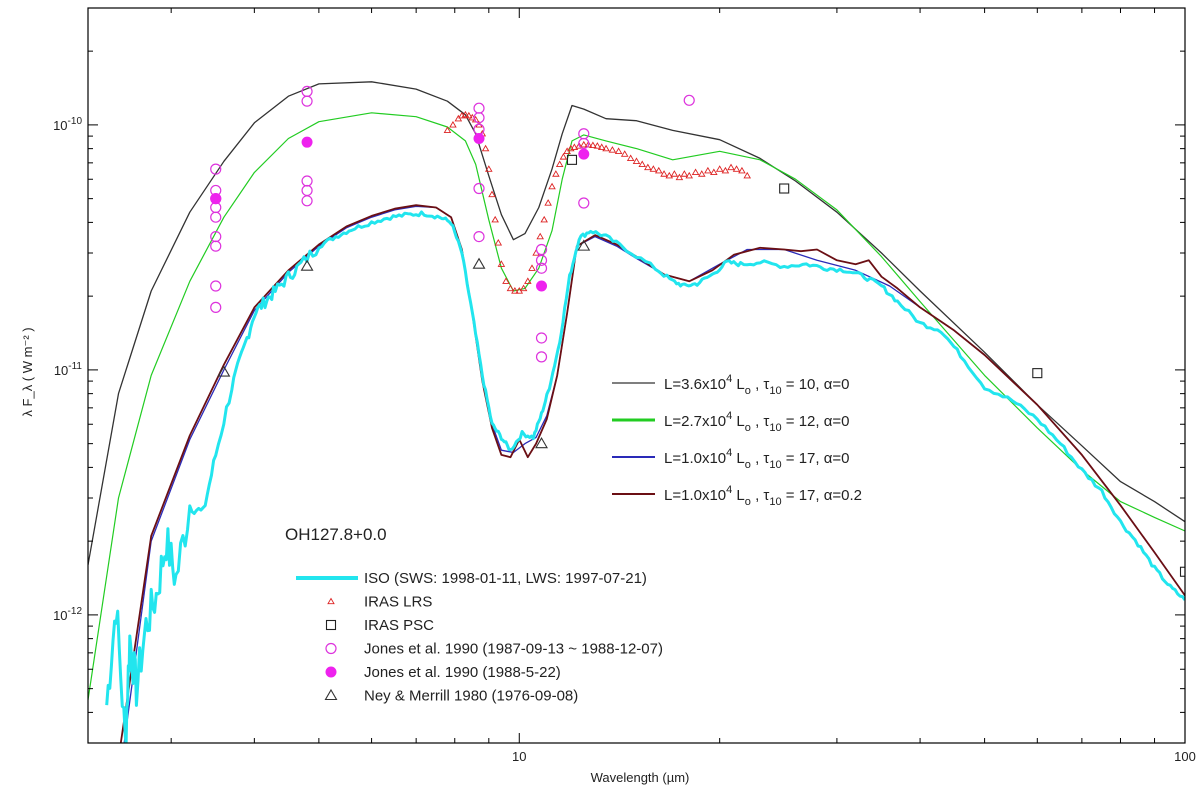 The height and width of the screenshot is (795, 1200). What do you see at coordinates (67, 614) in the screenshot?
I see `y-tick-label: 10-12` at bounding box center [67, 614].